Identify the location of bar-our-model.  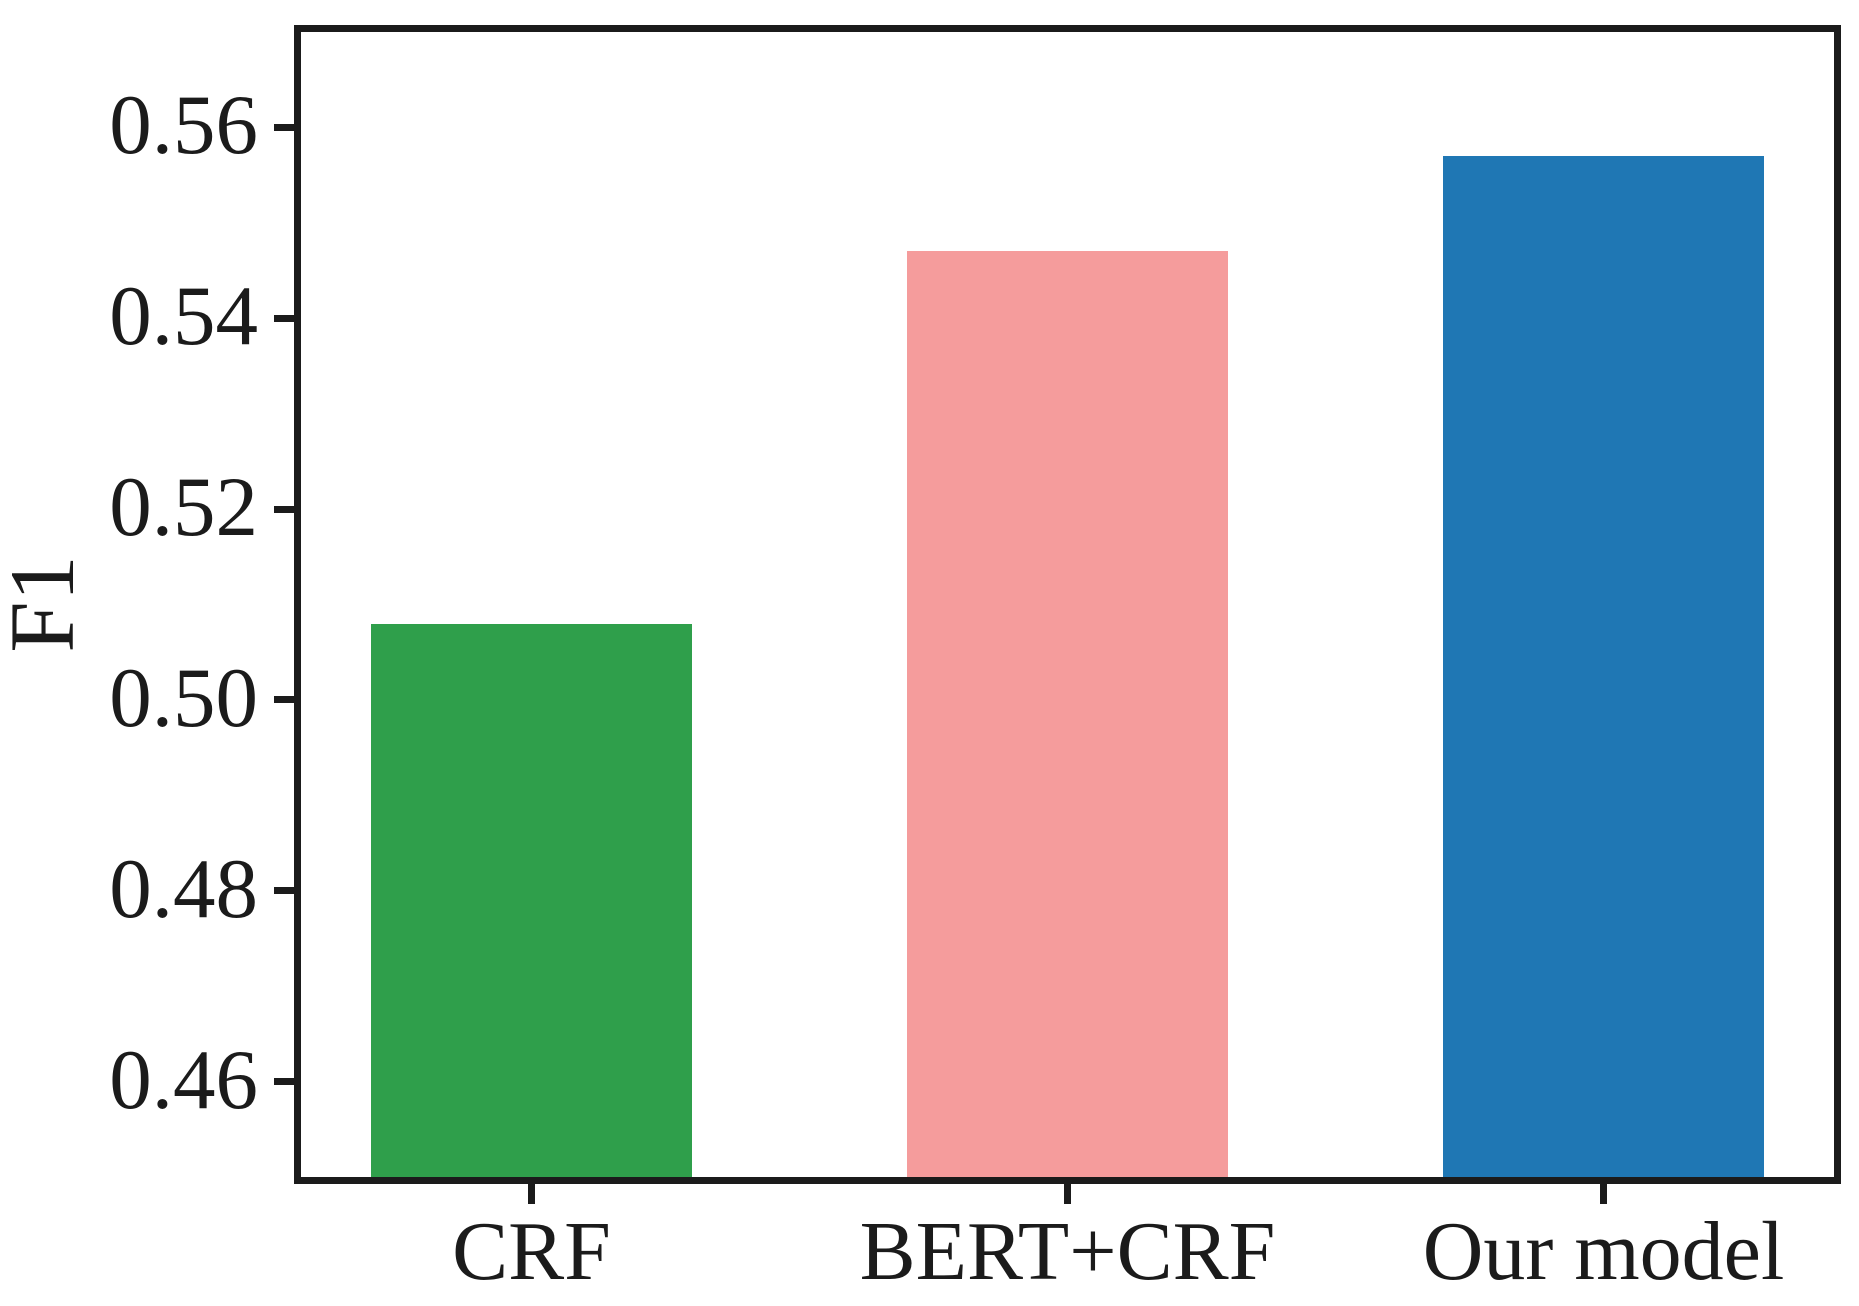
(1603, 666).